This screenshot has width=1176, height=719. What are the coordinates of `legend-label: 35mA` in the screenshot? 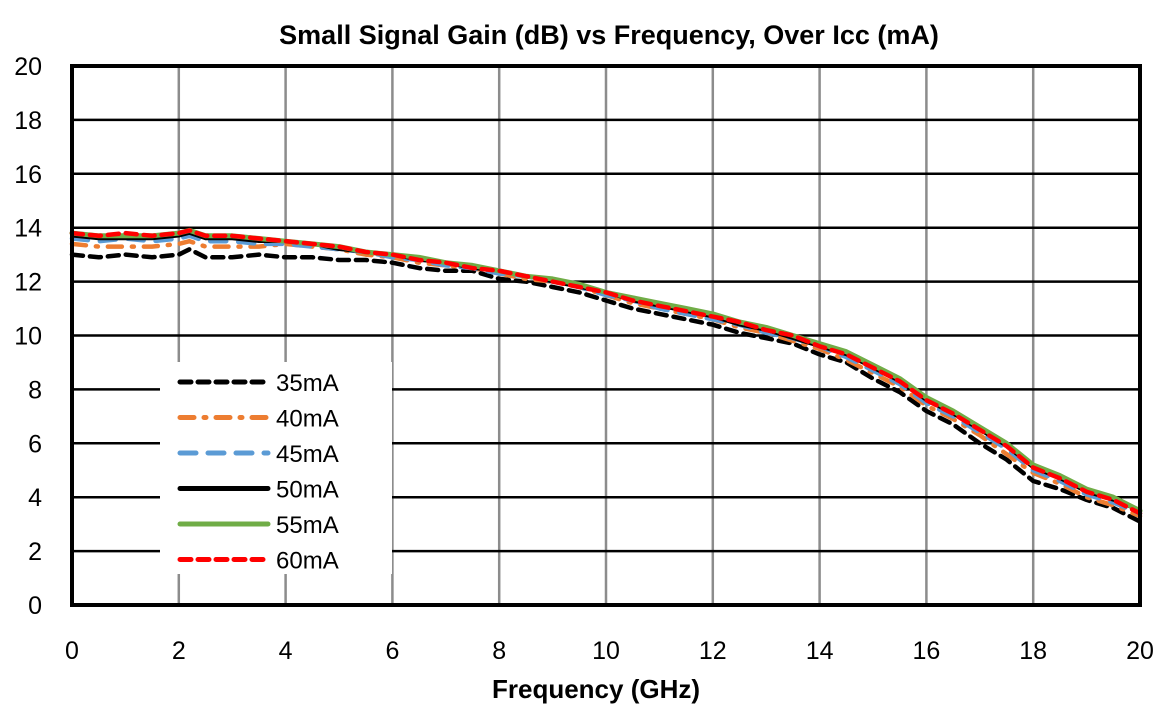 It's located at (307, 383).